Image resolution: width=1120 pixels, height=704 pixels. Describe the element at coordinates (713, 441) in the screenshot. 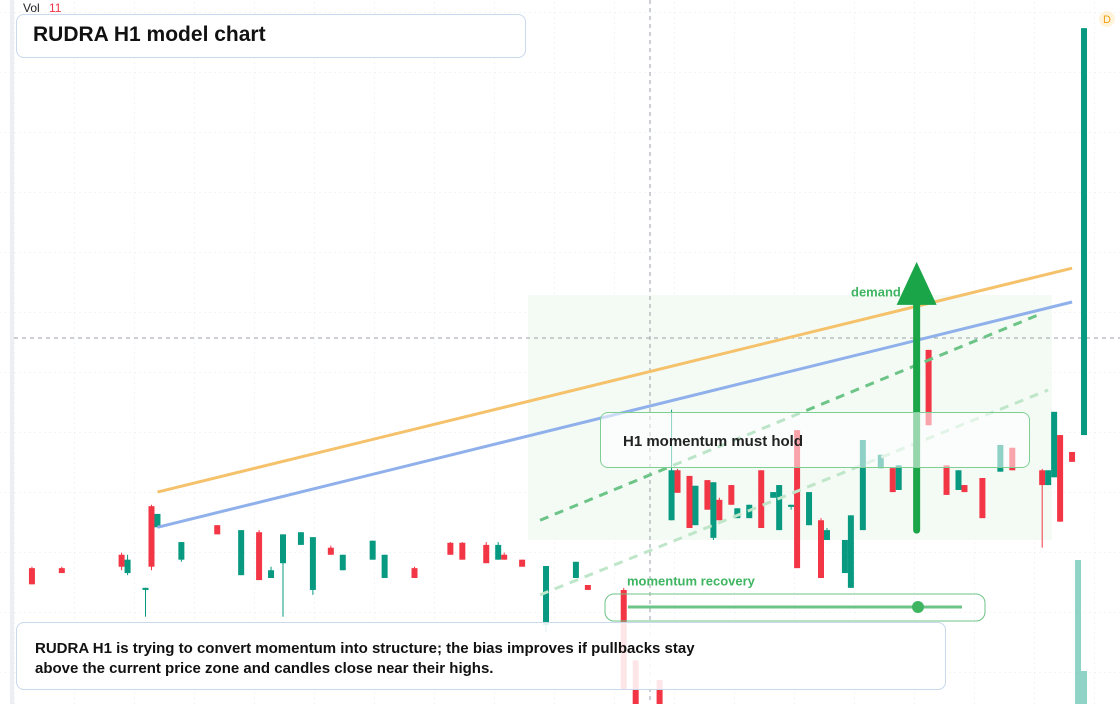

I see `hold-label: H1 momentum must hold` at that location.